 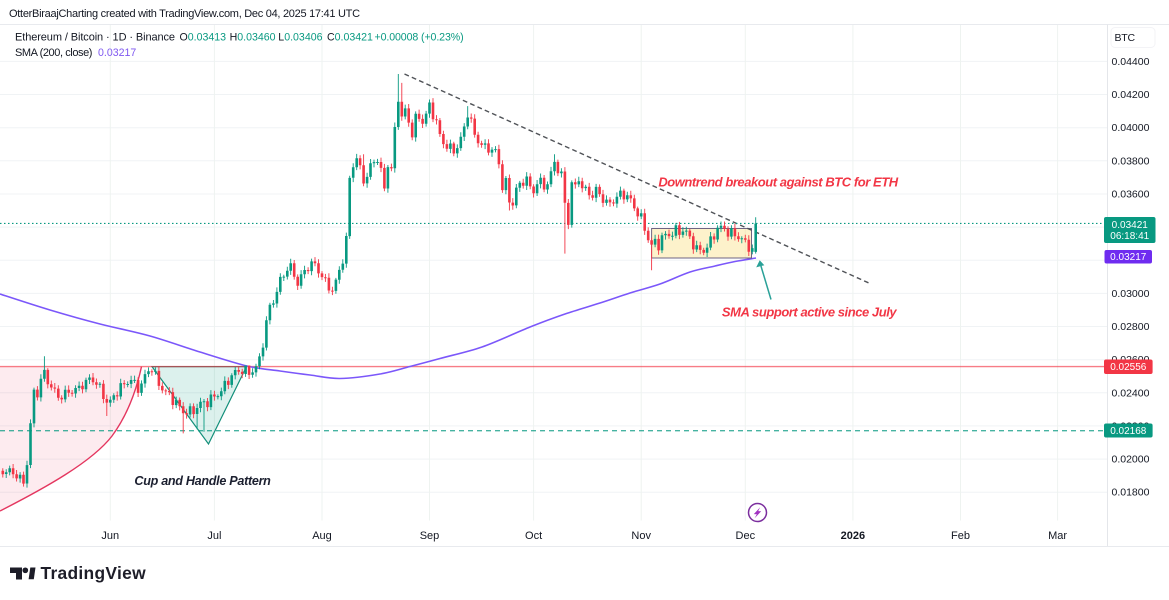 What do you see at coordinates (350, 38) in the screenshot?
I see `svg-text: C0.03421` at bounding box center [350, 38].